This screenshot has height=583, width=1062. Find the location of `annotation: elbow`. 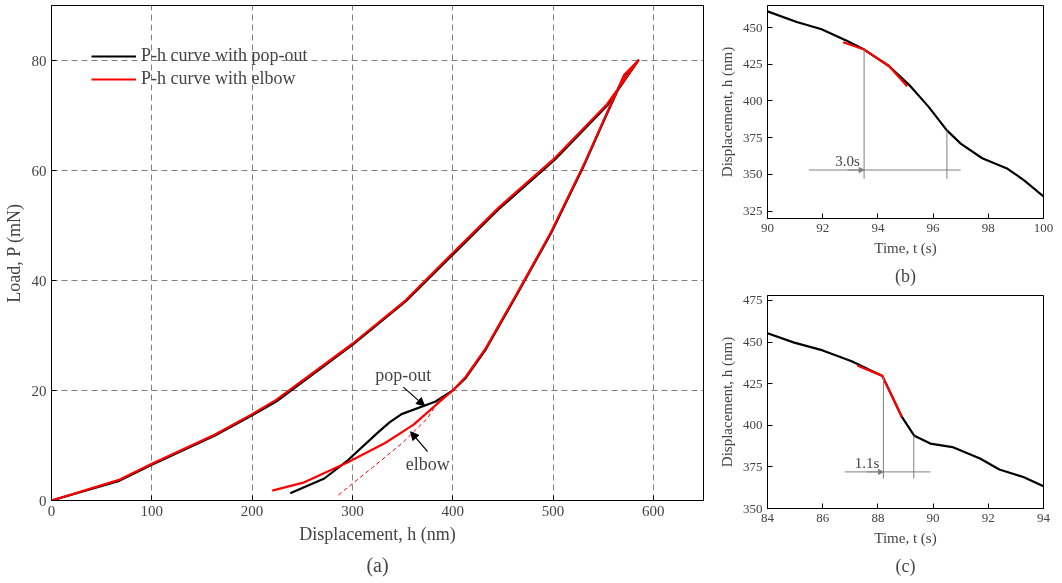

annotation: elbow is located at coordinates (427, 463).